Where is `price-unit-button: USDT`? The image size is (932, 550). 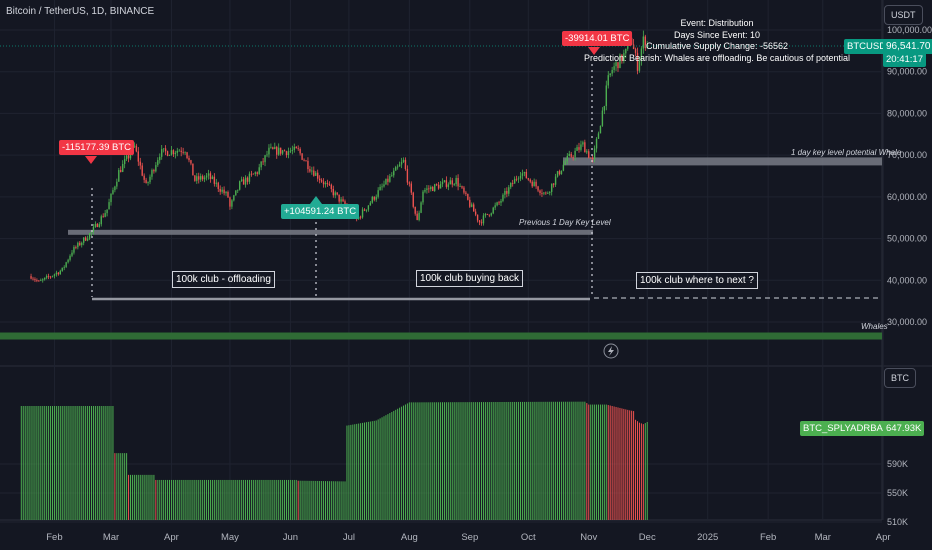 price-unit-button: USDT is located at coordinates (903, 15).